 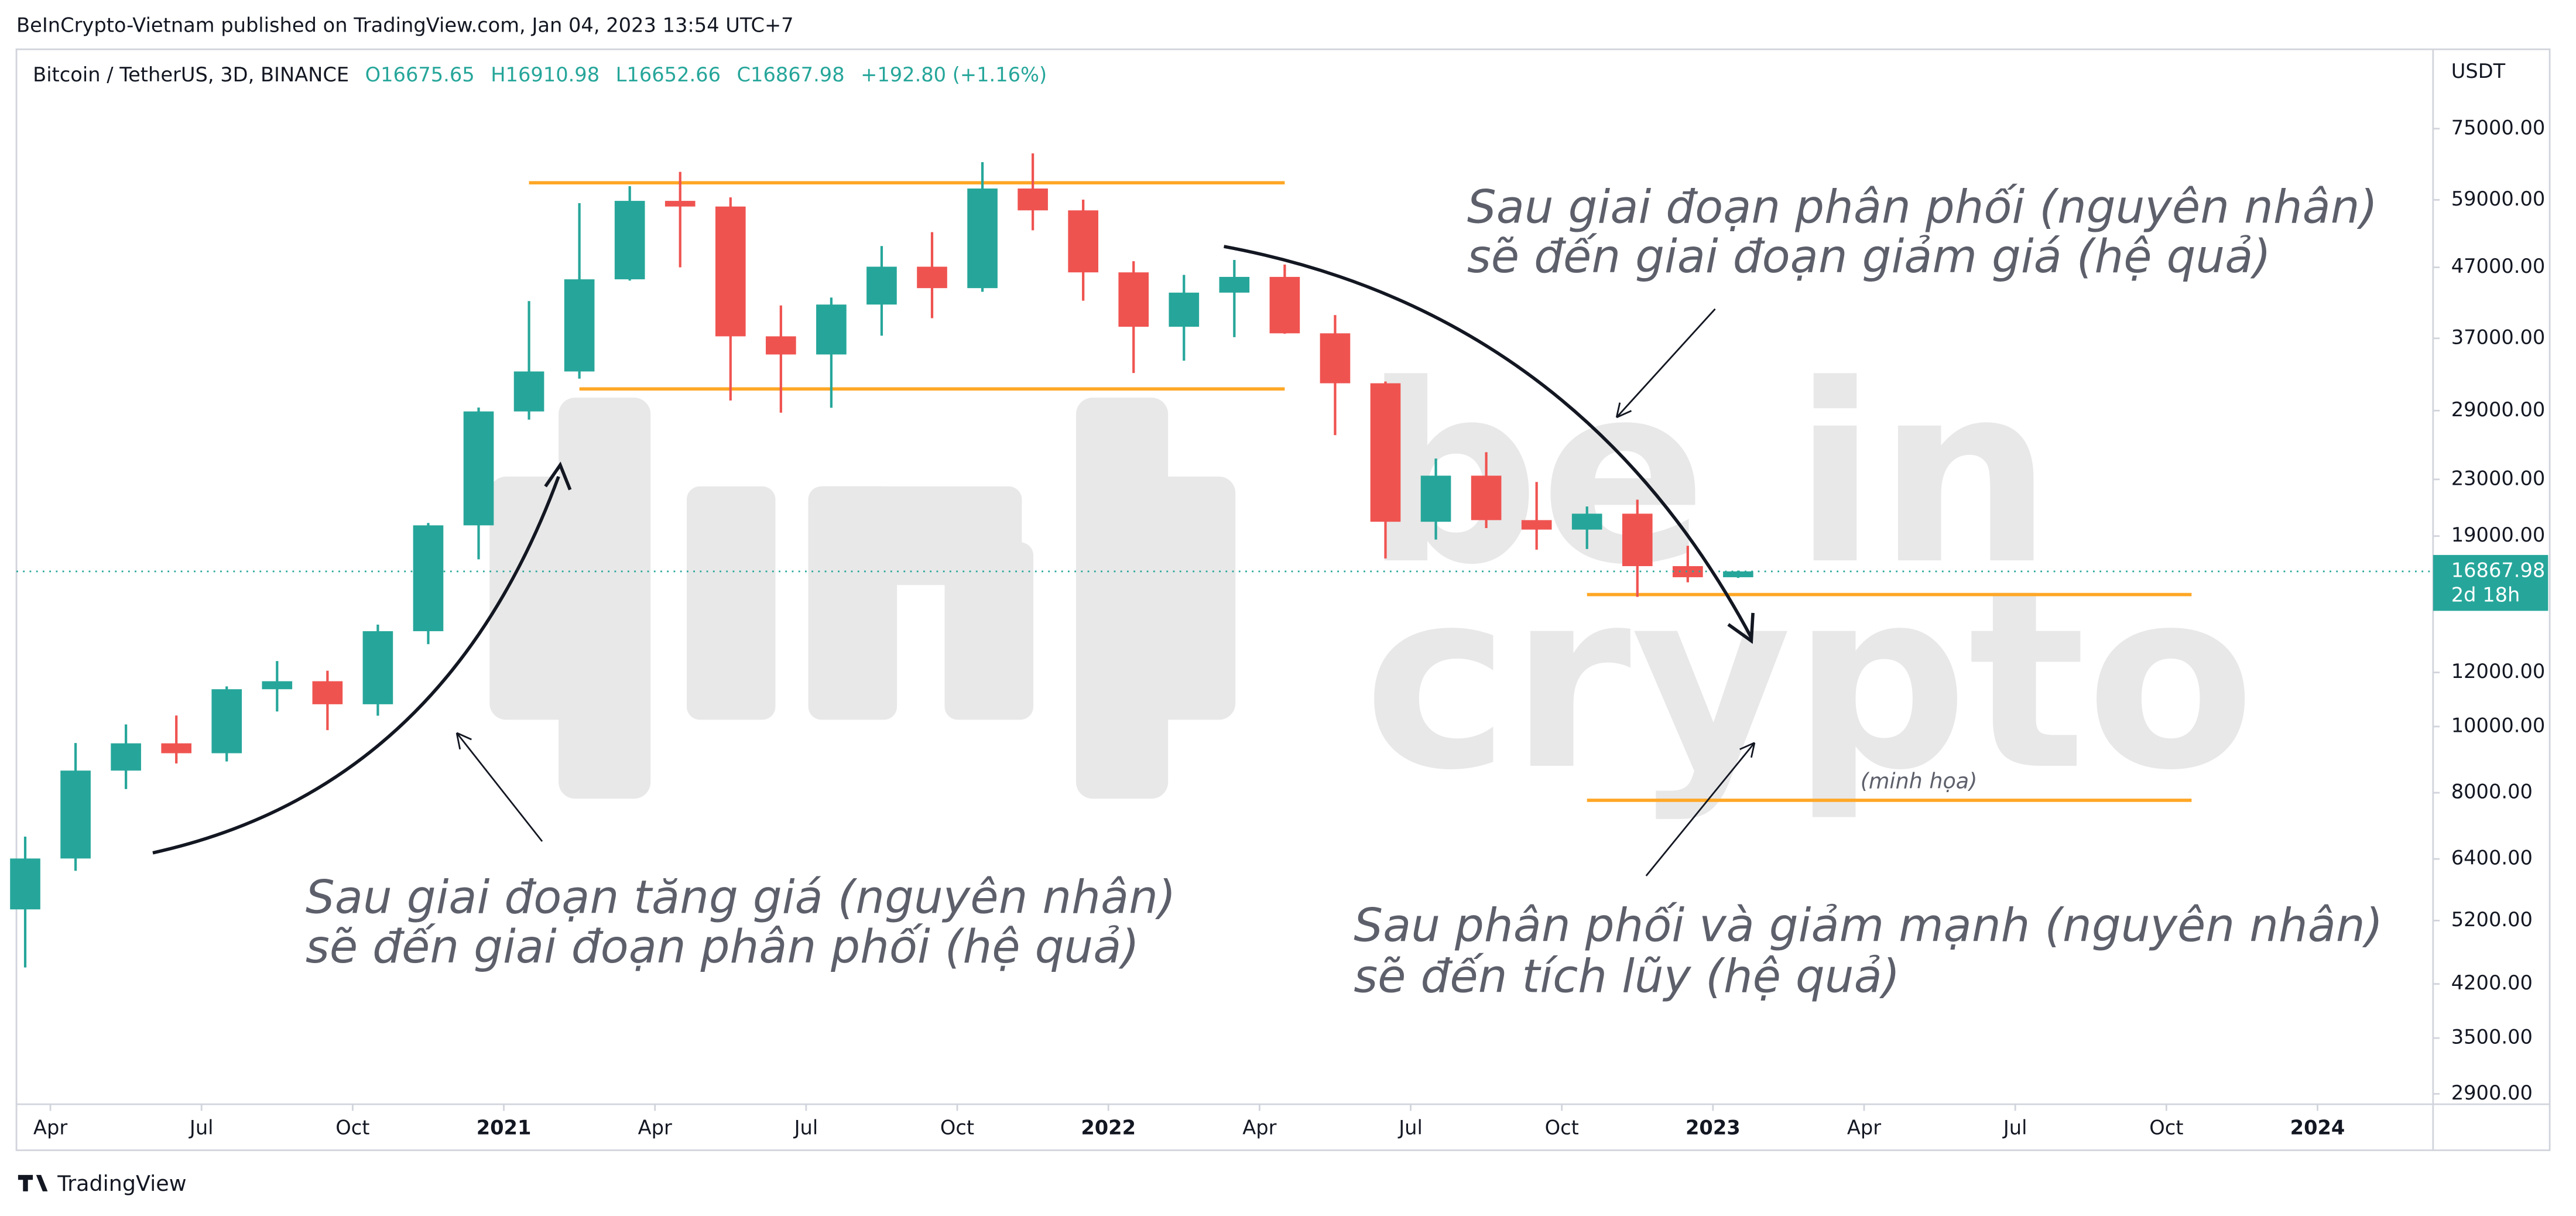 What do you see at coordinates (1919, 782) in the screenshot?
I see `note: (minh họa)` at bounding box center [1919, 782].